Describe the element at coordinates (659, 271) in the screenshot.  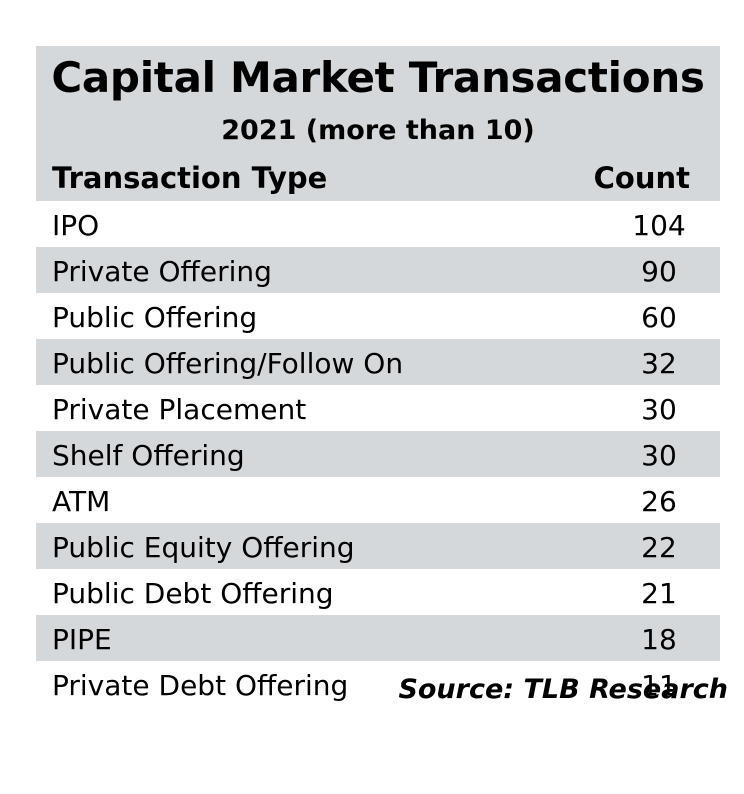
I see `count-cell: 90` at that location.